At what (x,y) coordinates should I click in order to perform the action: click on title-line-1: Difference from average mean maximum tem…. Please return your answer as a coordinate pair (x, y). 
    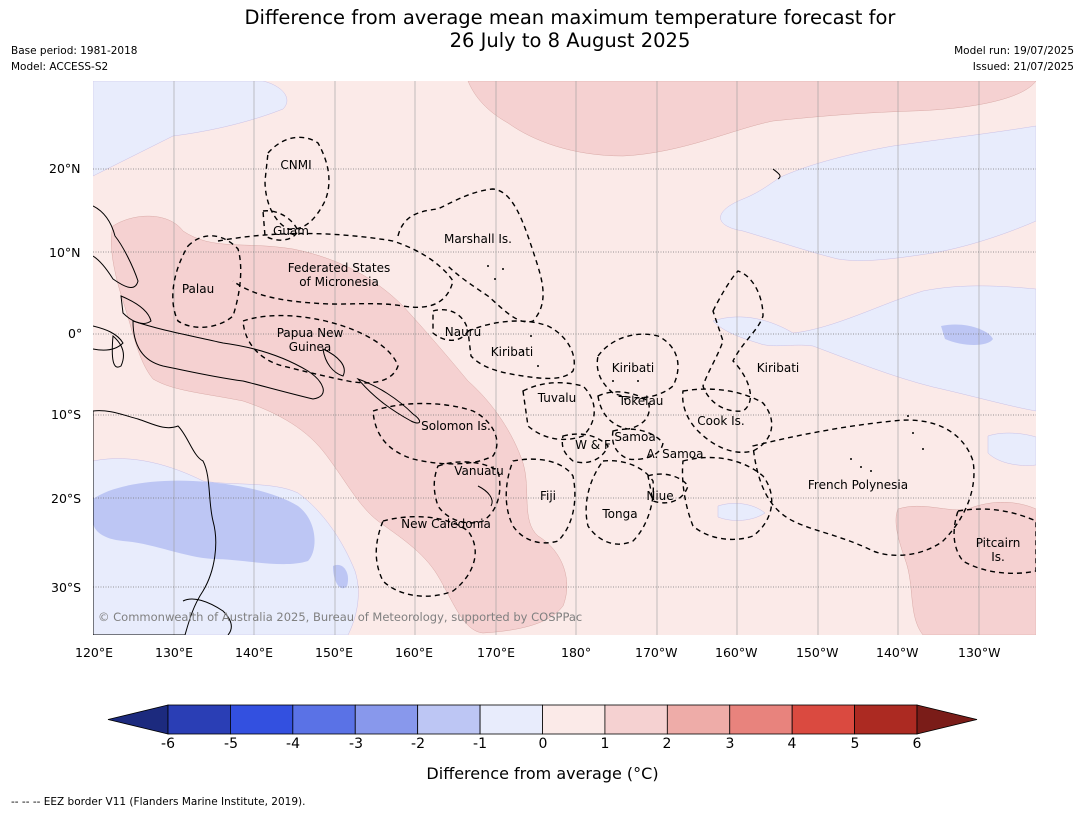
    Looking at the image, I should click on (570, 17).